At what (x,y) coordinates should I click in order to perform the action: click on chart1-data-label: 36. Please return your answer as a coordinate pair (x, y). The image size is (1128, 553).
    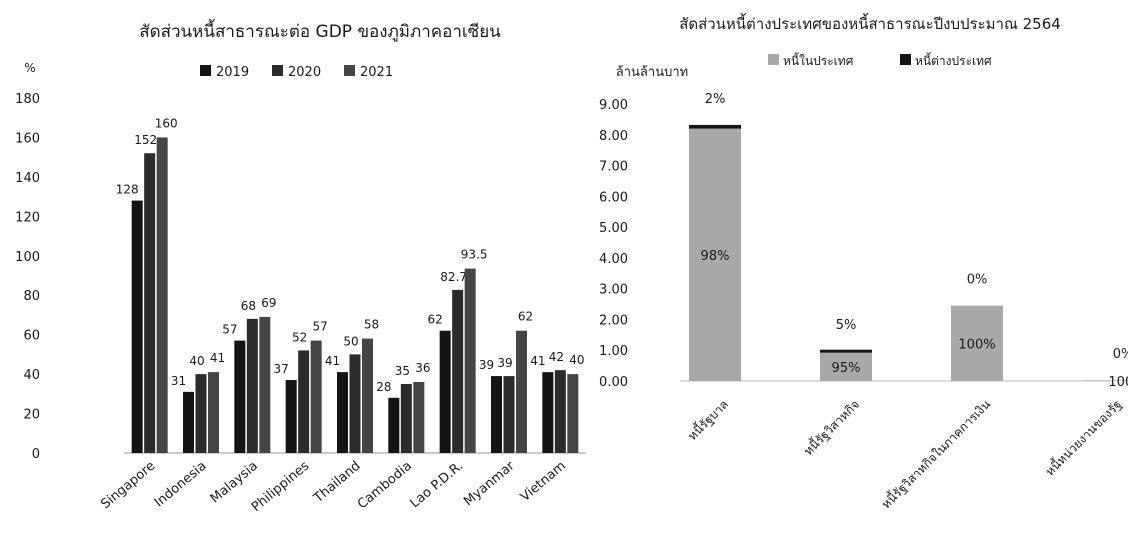
    Looking at the image, I should click on (422, 368).